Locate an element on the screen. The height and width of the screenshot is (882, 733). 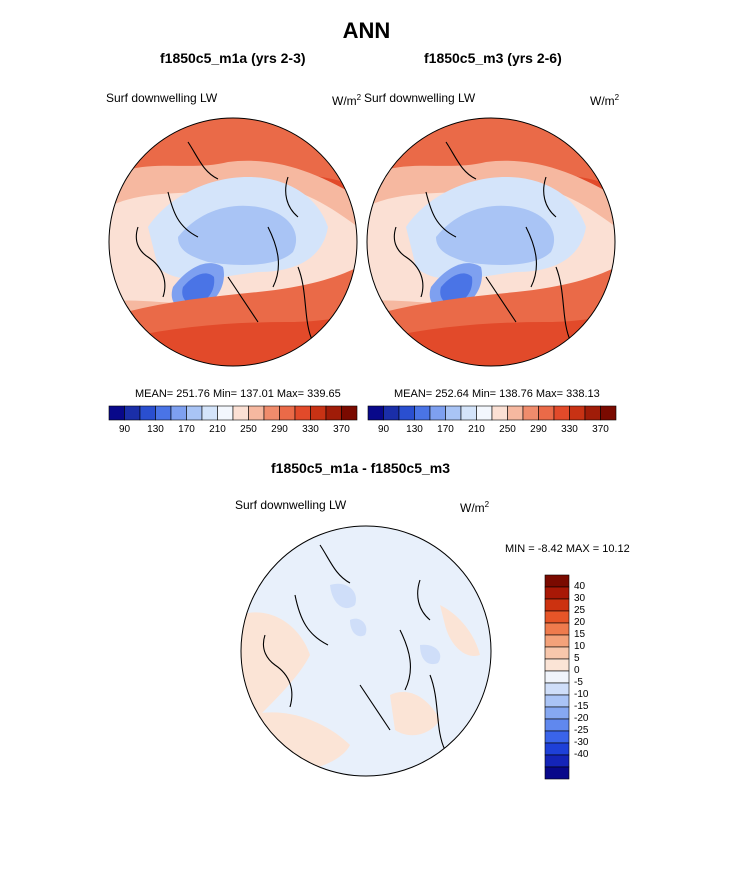
colorbar-tick-label: -10 is located at coordinates (581, 694).